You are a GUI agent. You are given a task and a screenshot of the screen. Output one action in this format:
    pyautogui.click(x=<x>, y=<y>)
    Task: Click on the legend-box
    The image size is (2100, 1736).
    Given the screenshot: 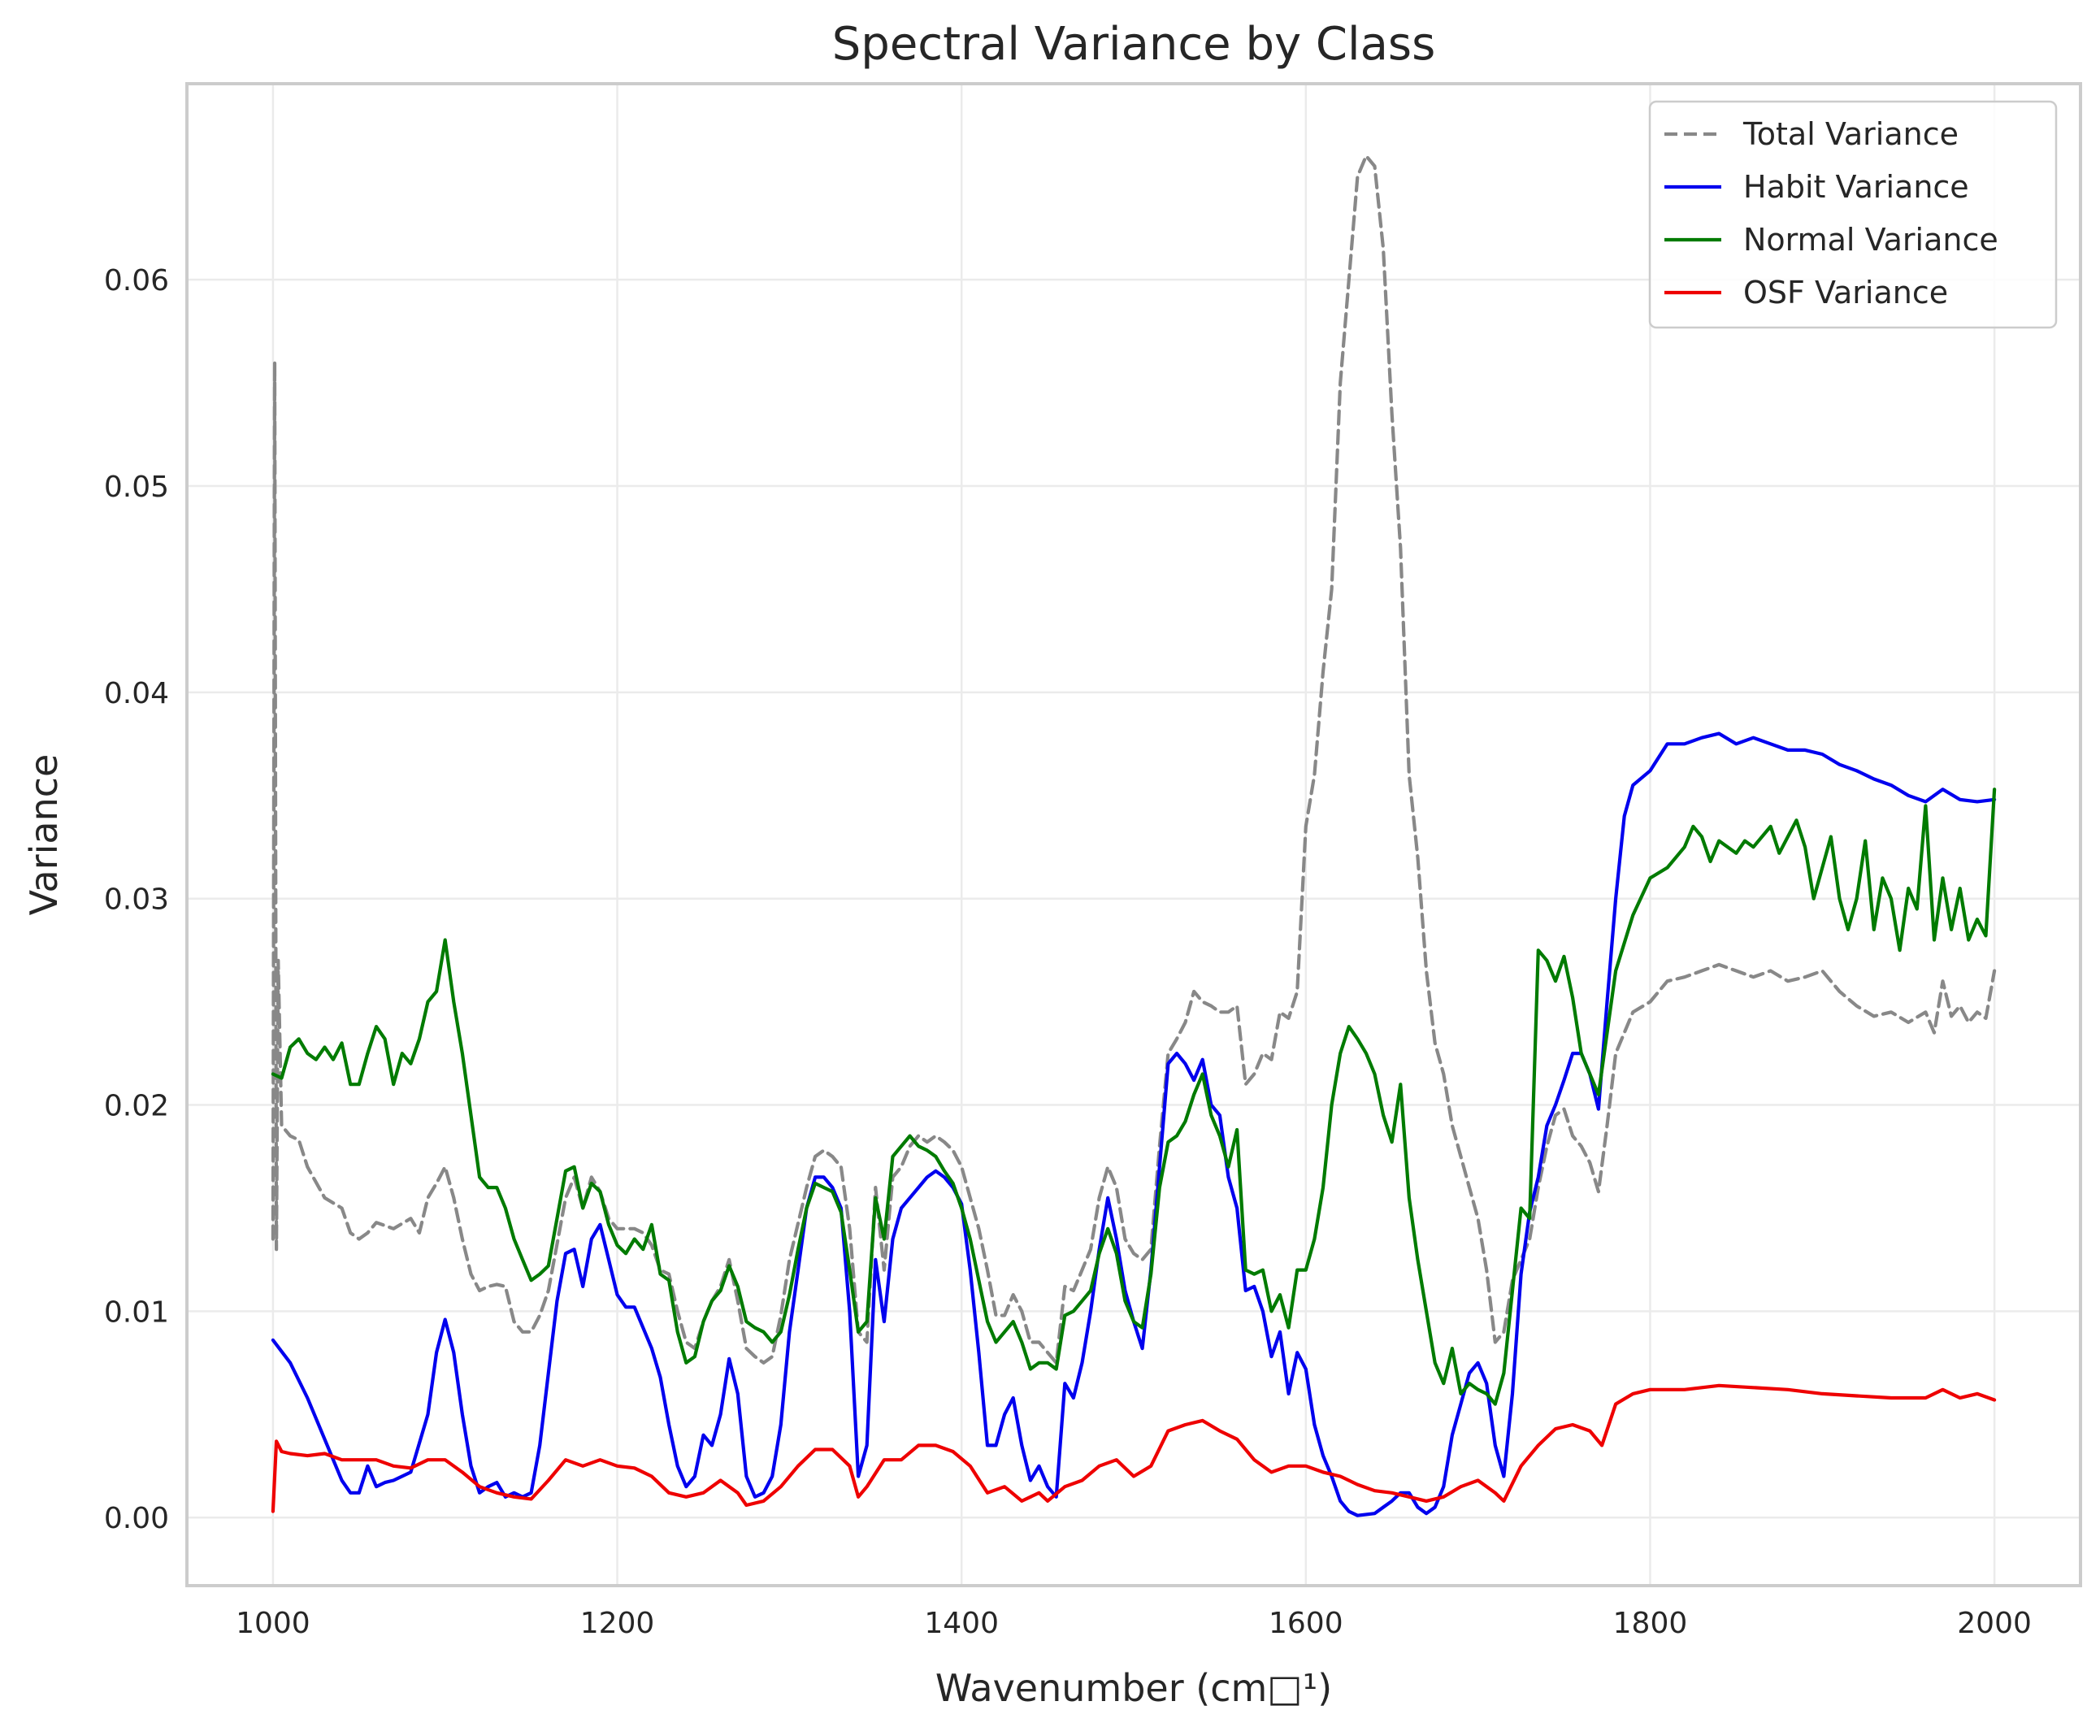 What is the action you would take?
    pyautogui.click(x=1853, y=214)
    